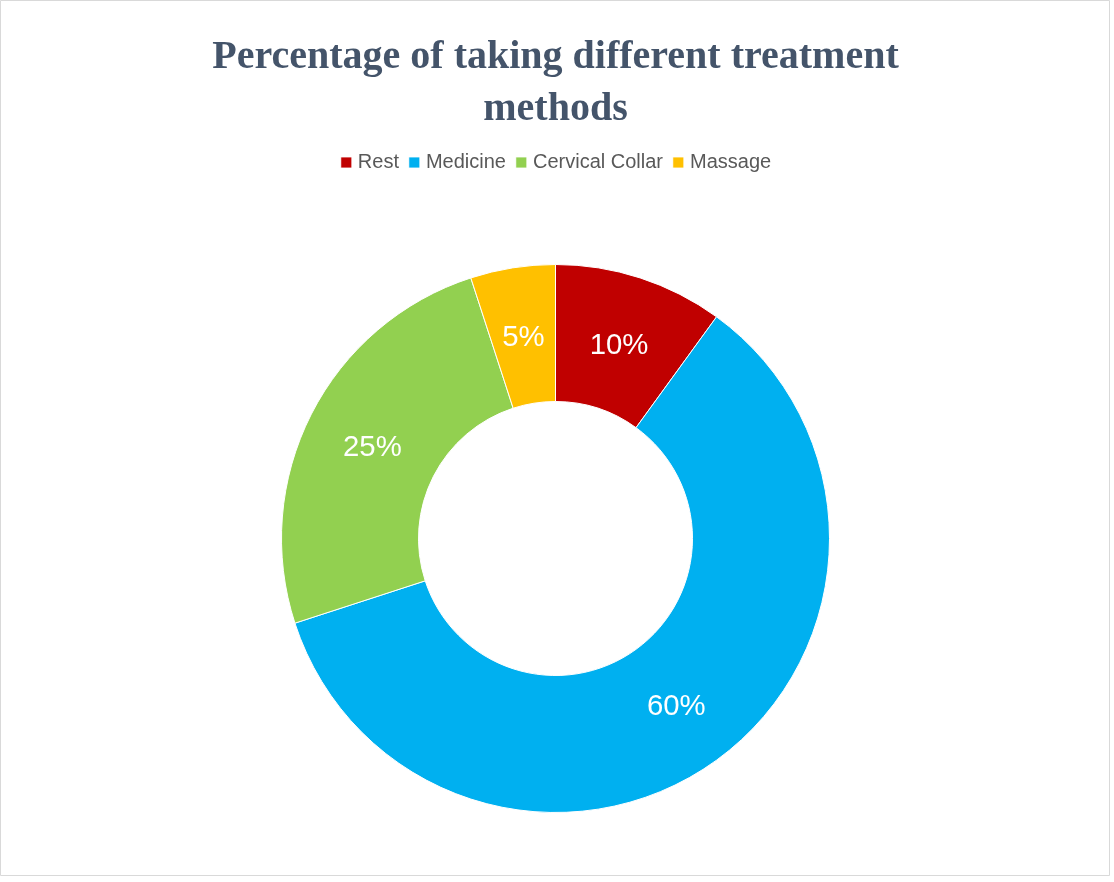 The height and width of the screenshot is (882, 1114). What do you see at coordinates (619, 343) in the screenshot?
I see `data-label: 10%` at bounding box center [619, 343].